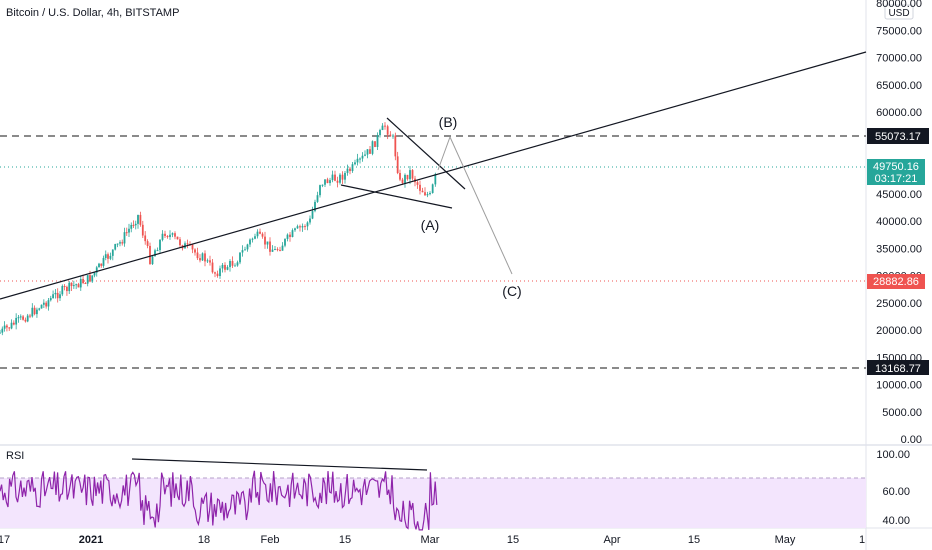  Describe the element at coordinates (899, 195) in the screenshot. I see `price-tick-label: 45000.00` at that location.